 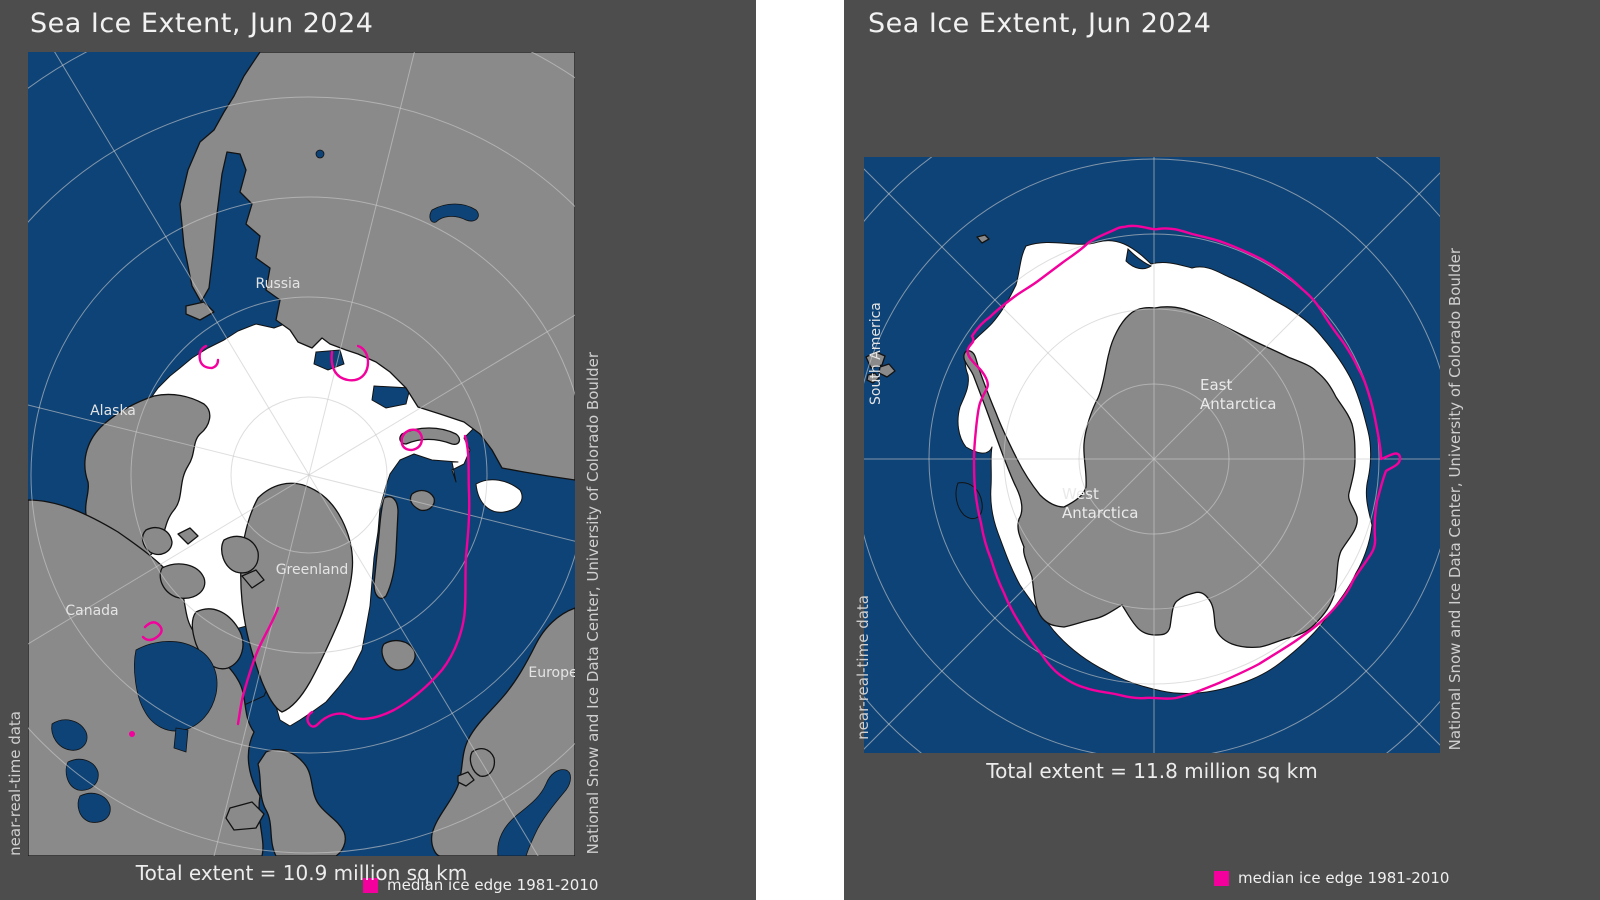 I want to click on svalbard-islands, so click(x=422, y=500).